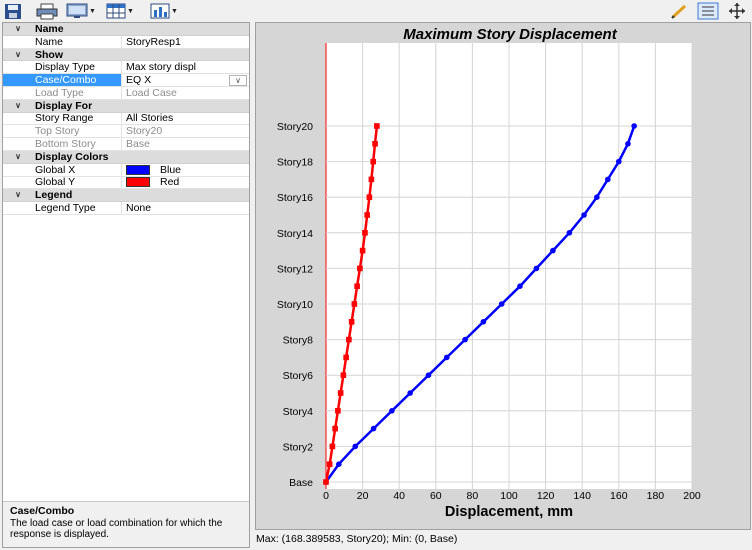  I want to click on property-label: Display Type, so click(62, 67).